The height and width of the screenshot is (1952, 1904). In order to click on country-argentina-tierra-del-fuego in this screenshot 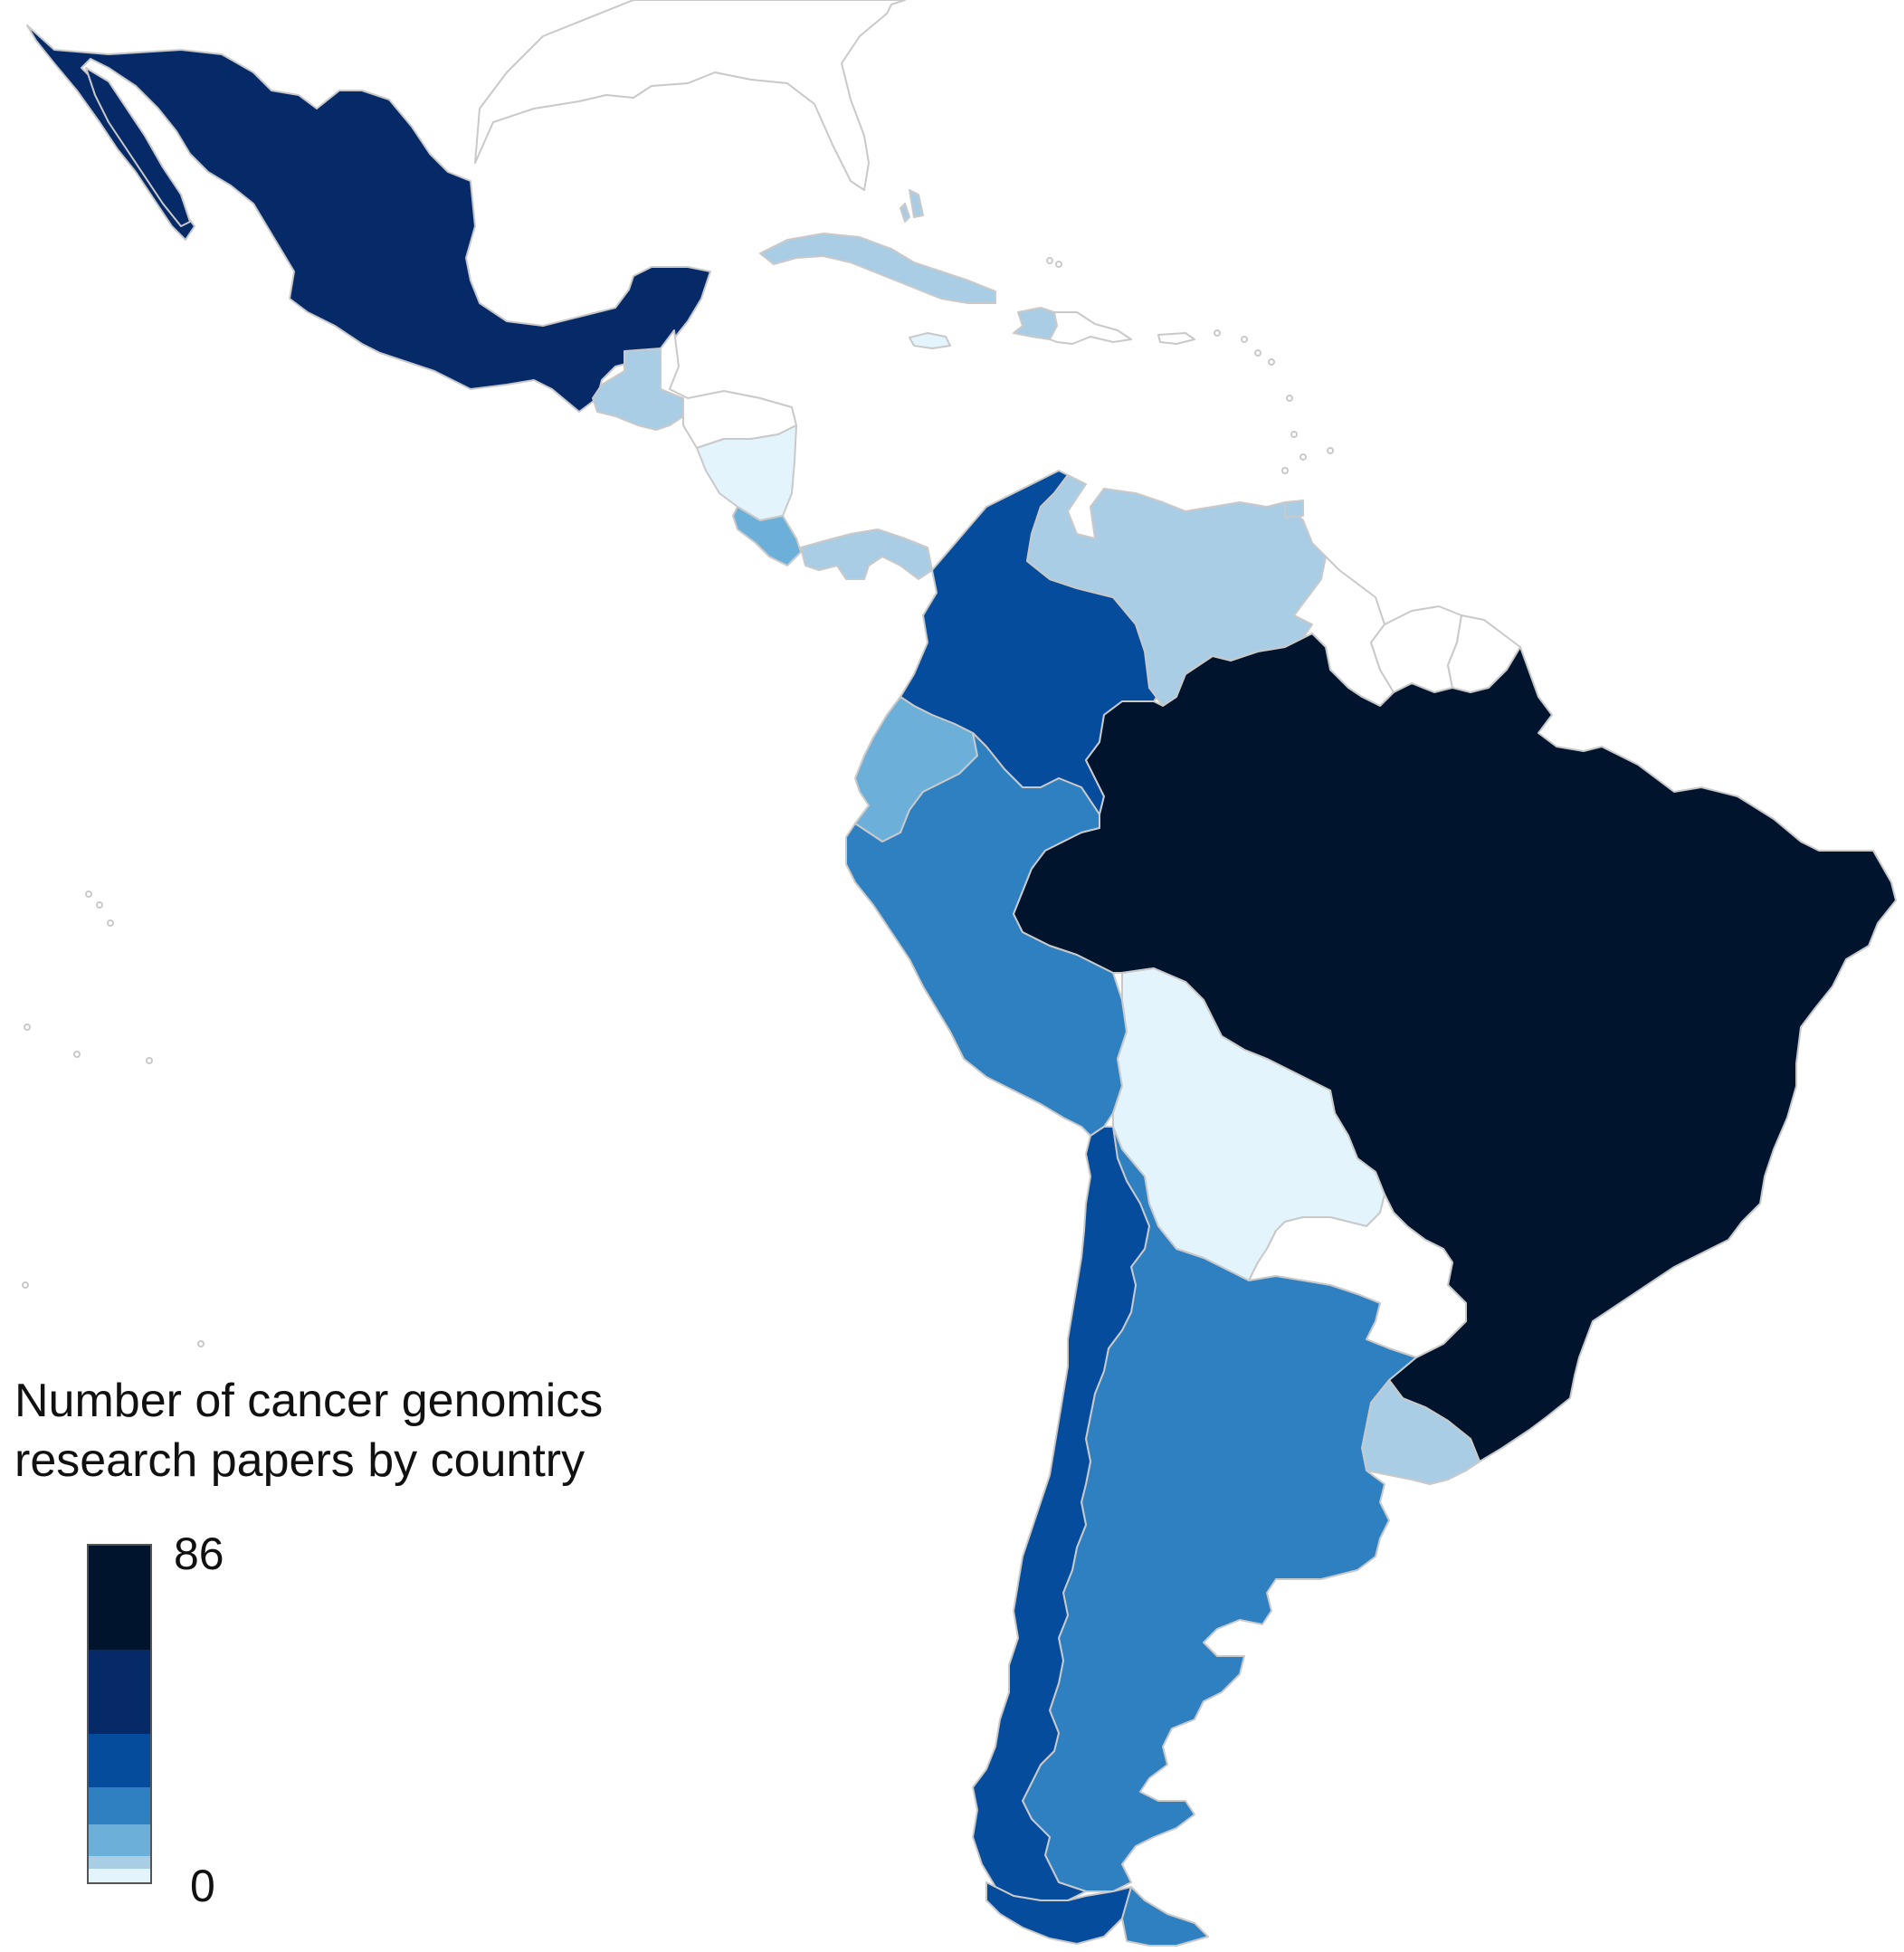, I will do `click(1165, 1916)`.